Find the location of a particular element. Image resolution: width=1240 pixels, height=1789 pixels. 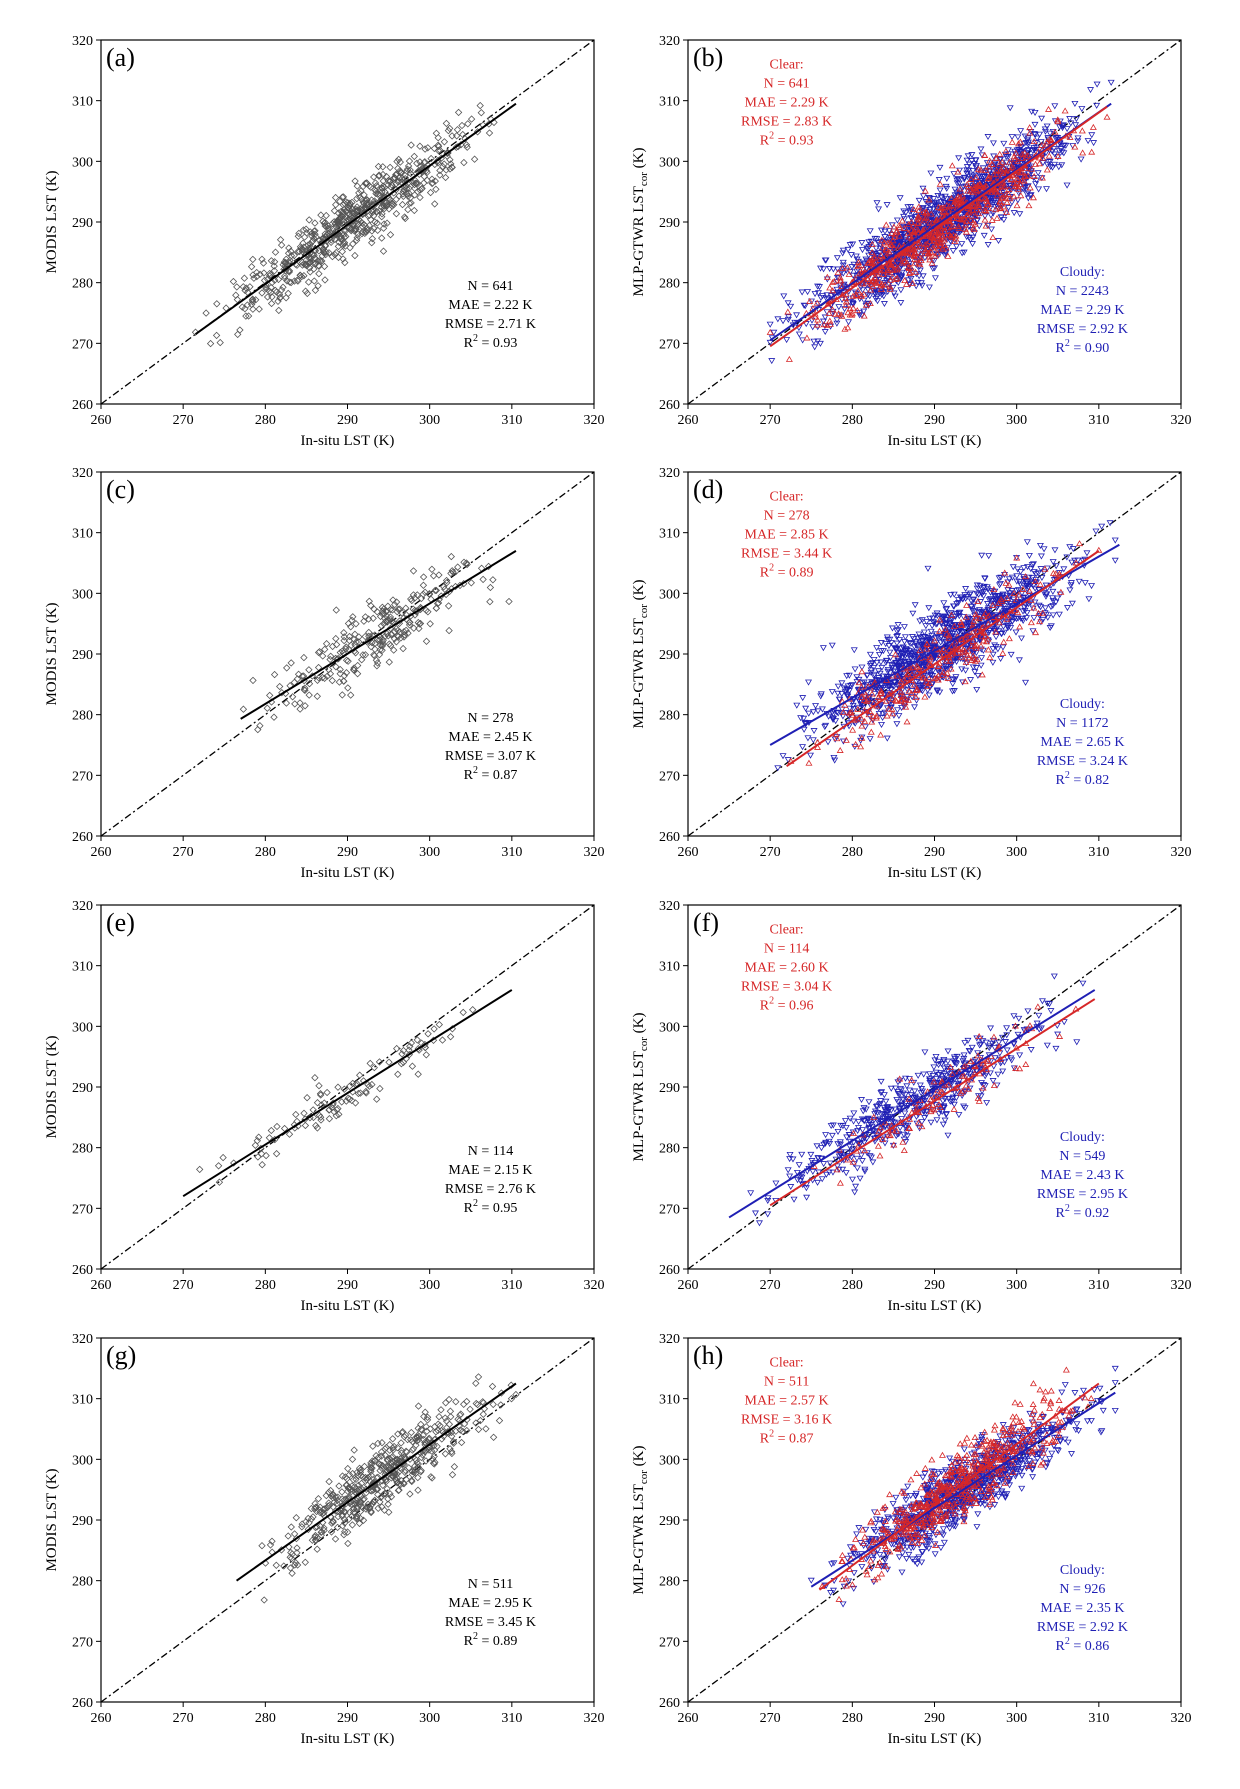

y-tick-label: 280 is located at coordinates (82, 716).